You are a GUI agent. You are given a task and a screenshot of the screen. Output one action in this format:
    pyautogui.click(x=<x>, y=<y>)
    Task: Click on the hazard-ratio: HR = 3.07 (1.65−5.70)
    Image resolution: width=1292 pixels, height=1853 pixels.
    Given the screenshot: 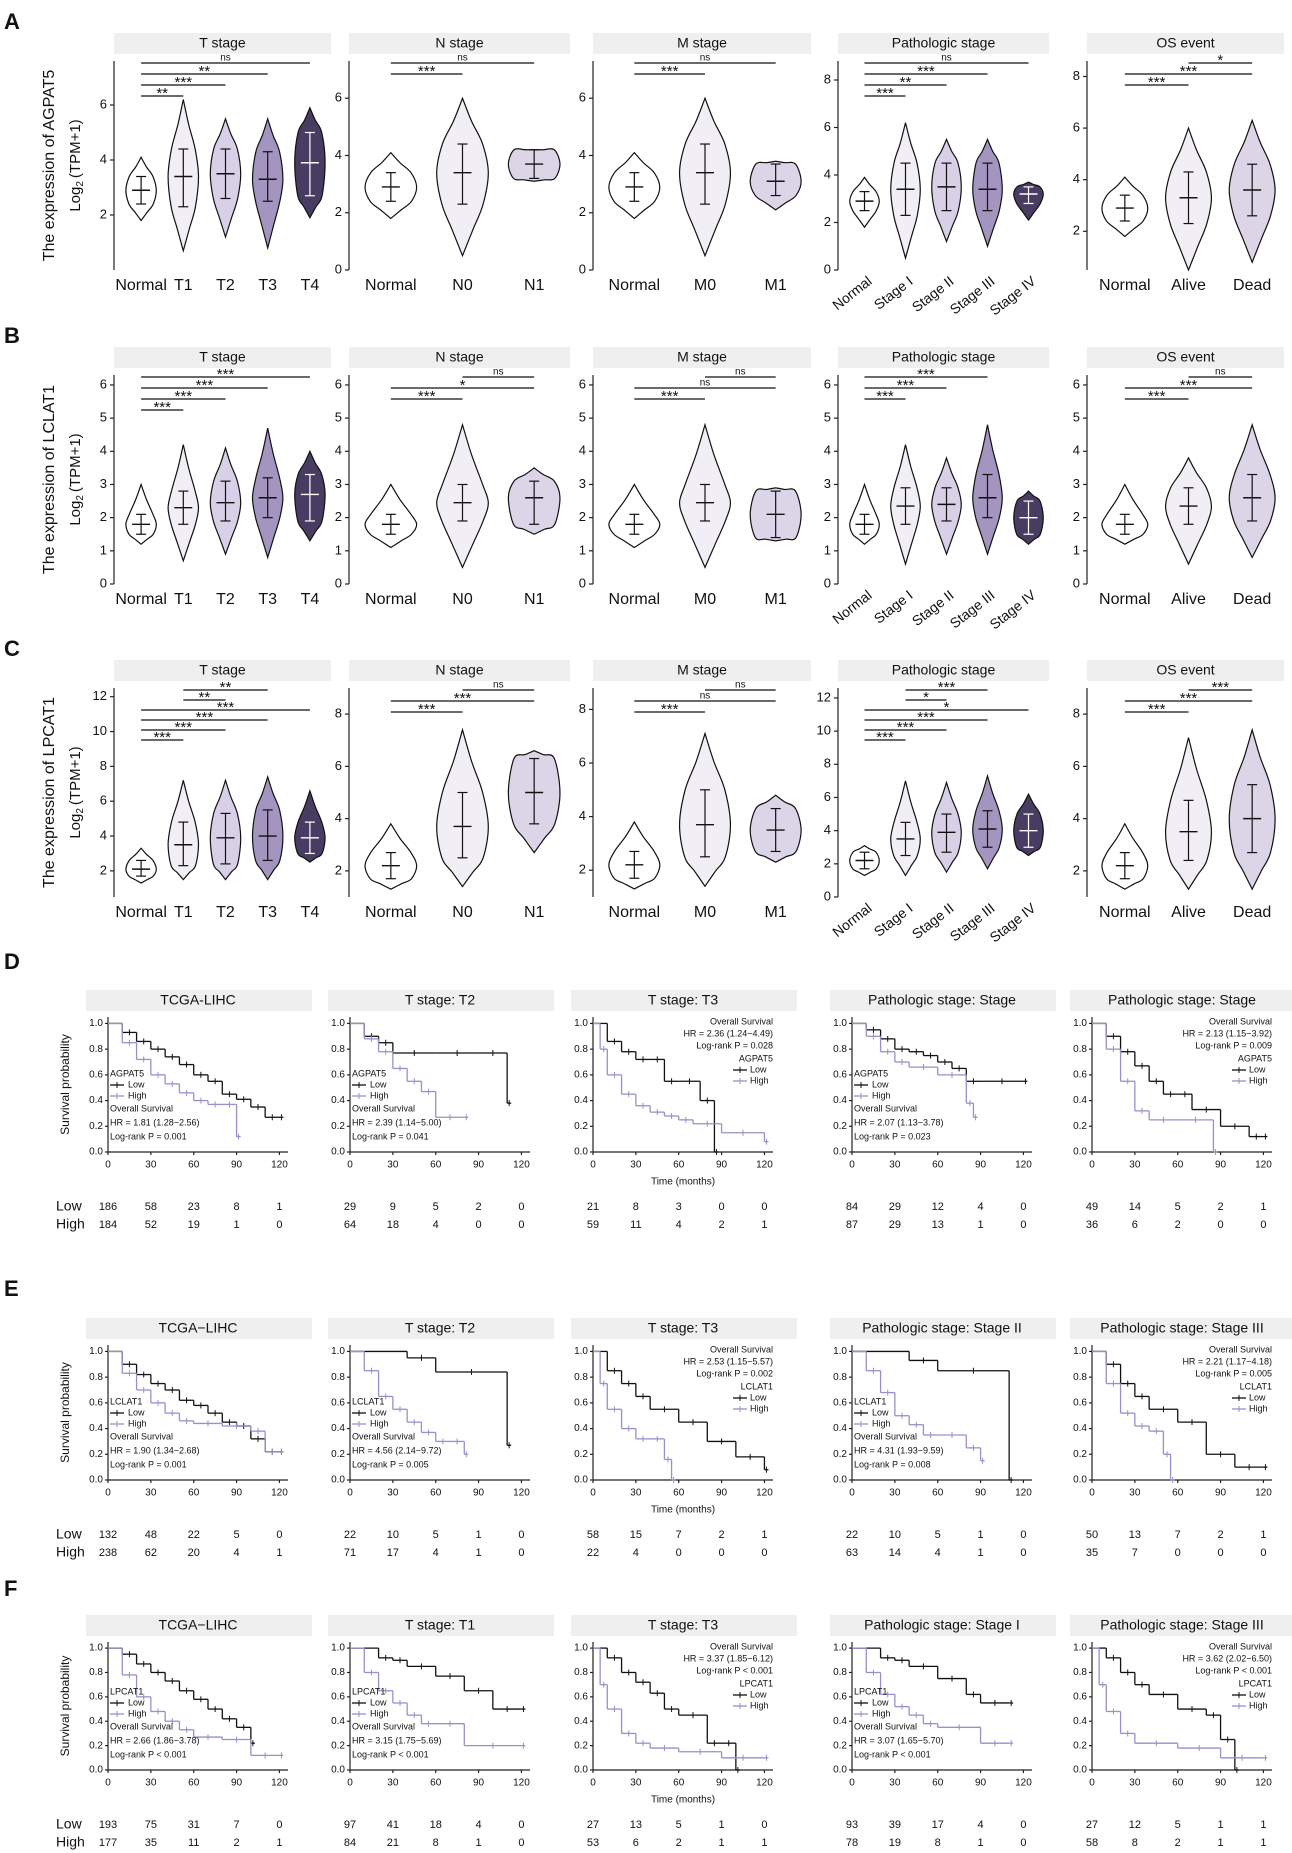 What is the action you would take?
    pyautogui.click(x=899, y=1740)
    